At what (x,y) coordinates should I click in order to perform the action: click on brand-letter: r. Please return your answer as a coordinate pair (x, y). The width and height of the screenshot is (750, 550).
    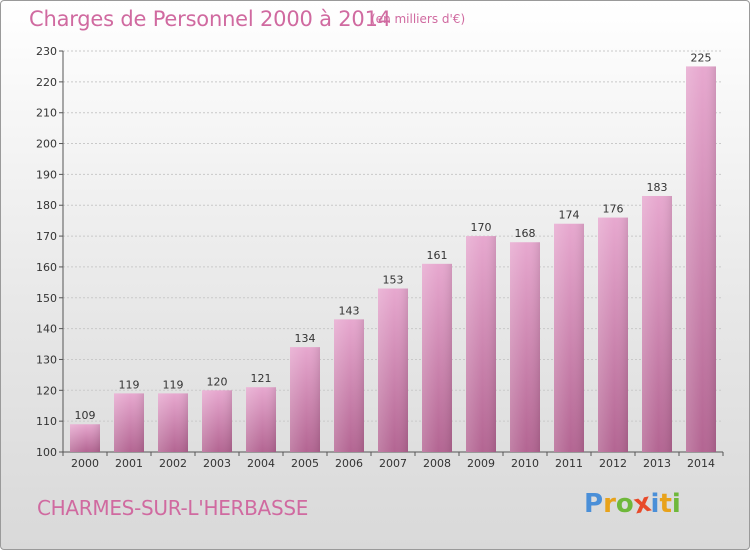
    Looking at the image, I should click on (609, 504).